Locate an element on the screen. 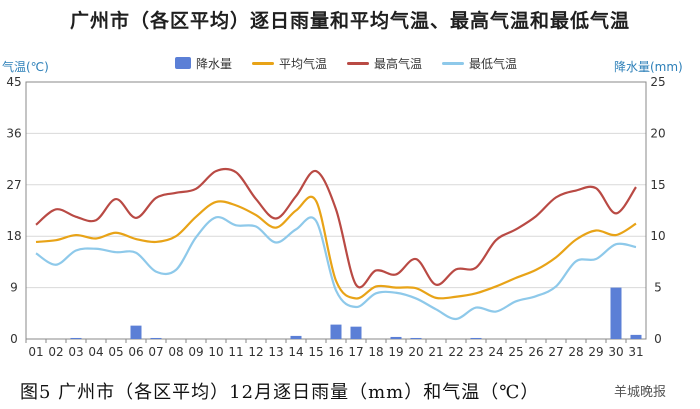  left-axis-tick-label: 36 is located at coordinates (13, 133).